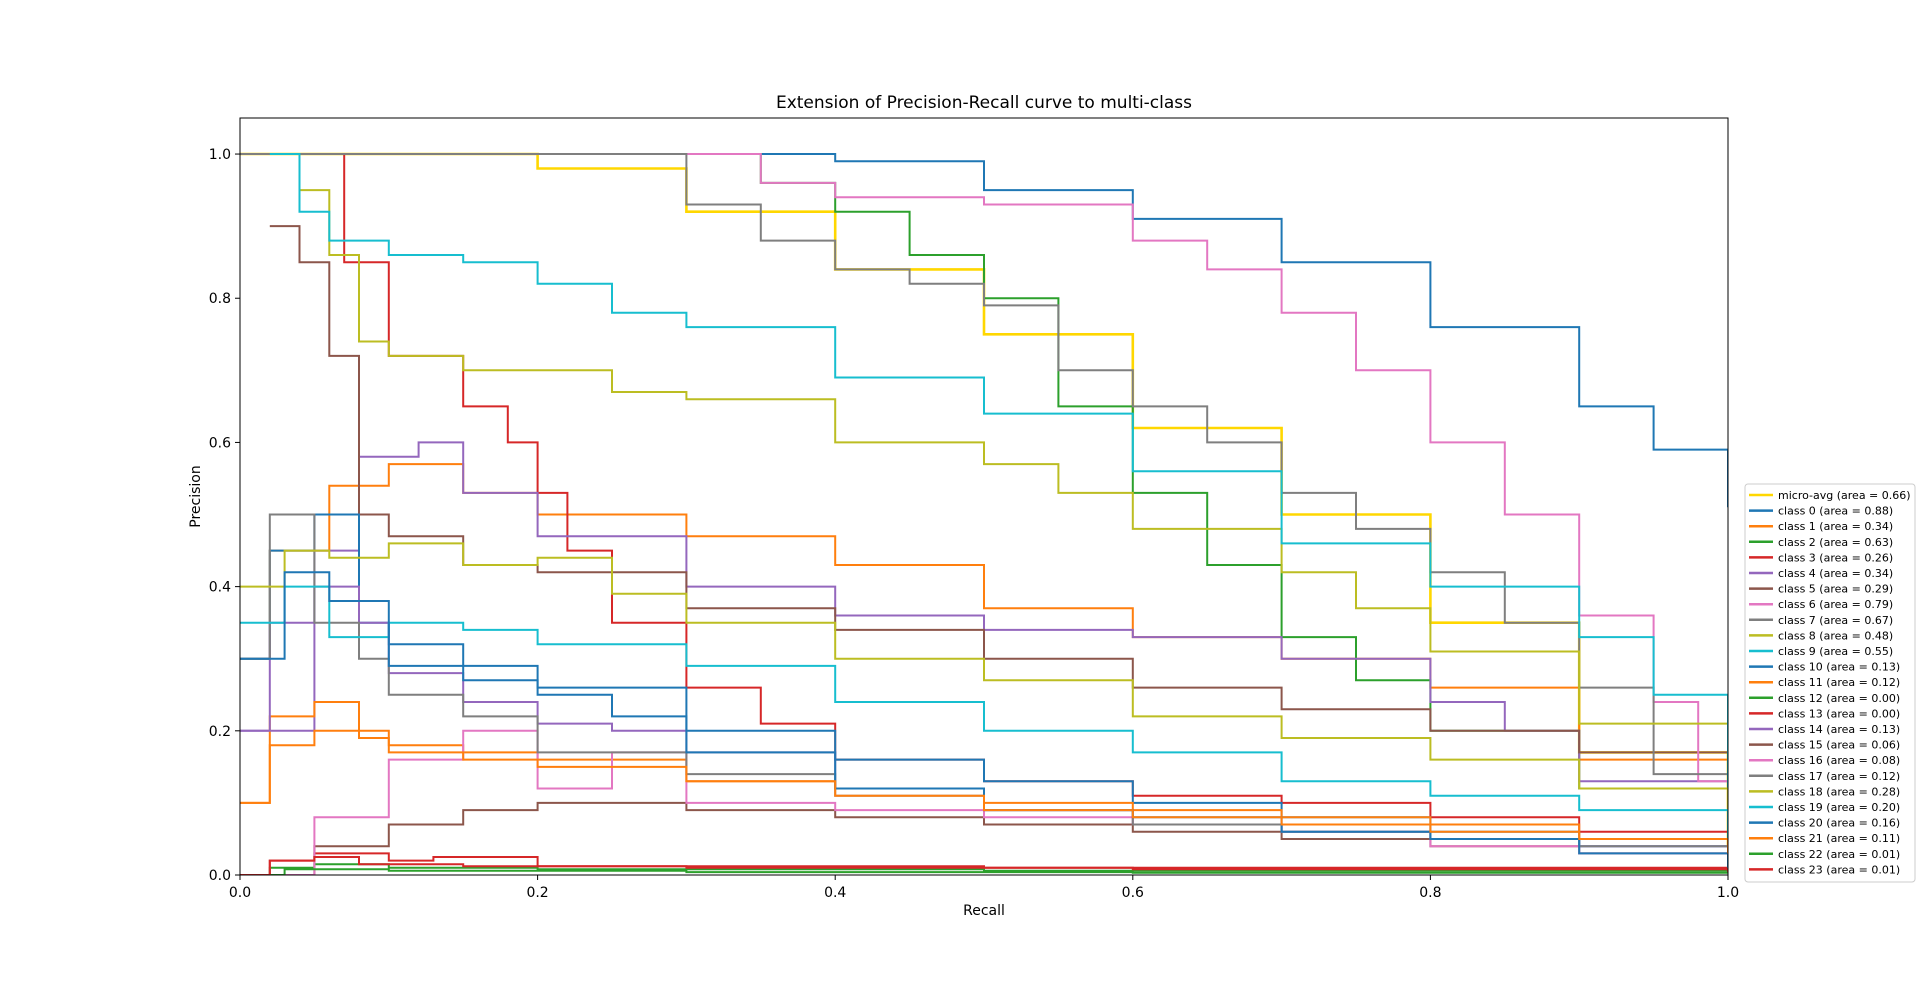 Image resolution: width=1920 pixels, height=987 pixels. Describe the element at coordinates (1835, 542) in the screenshot. I see `legend-entry: class 2 (area = 0.63)` at that location.